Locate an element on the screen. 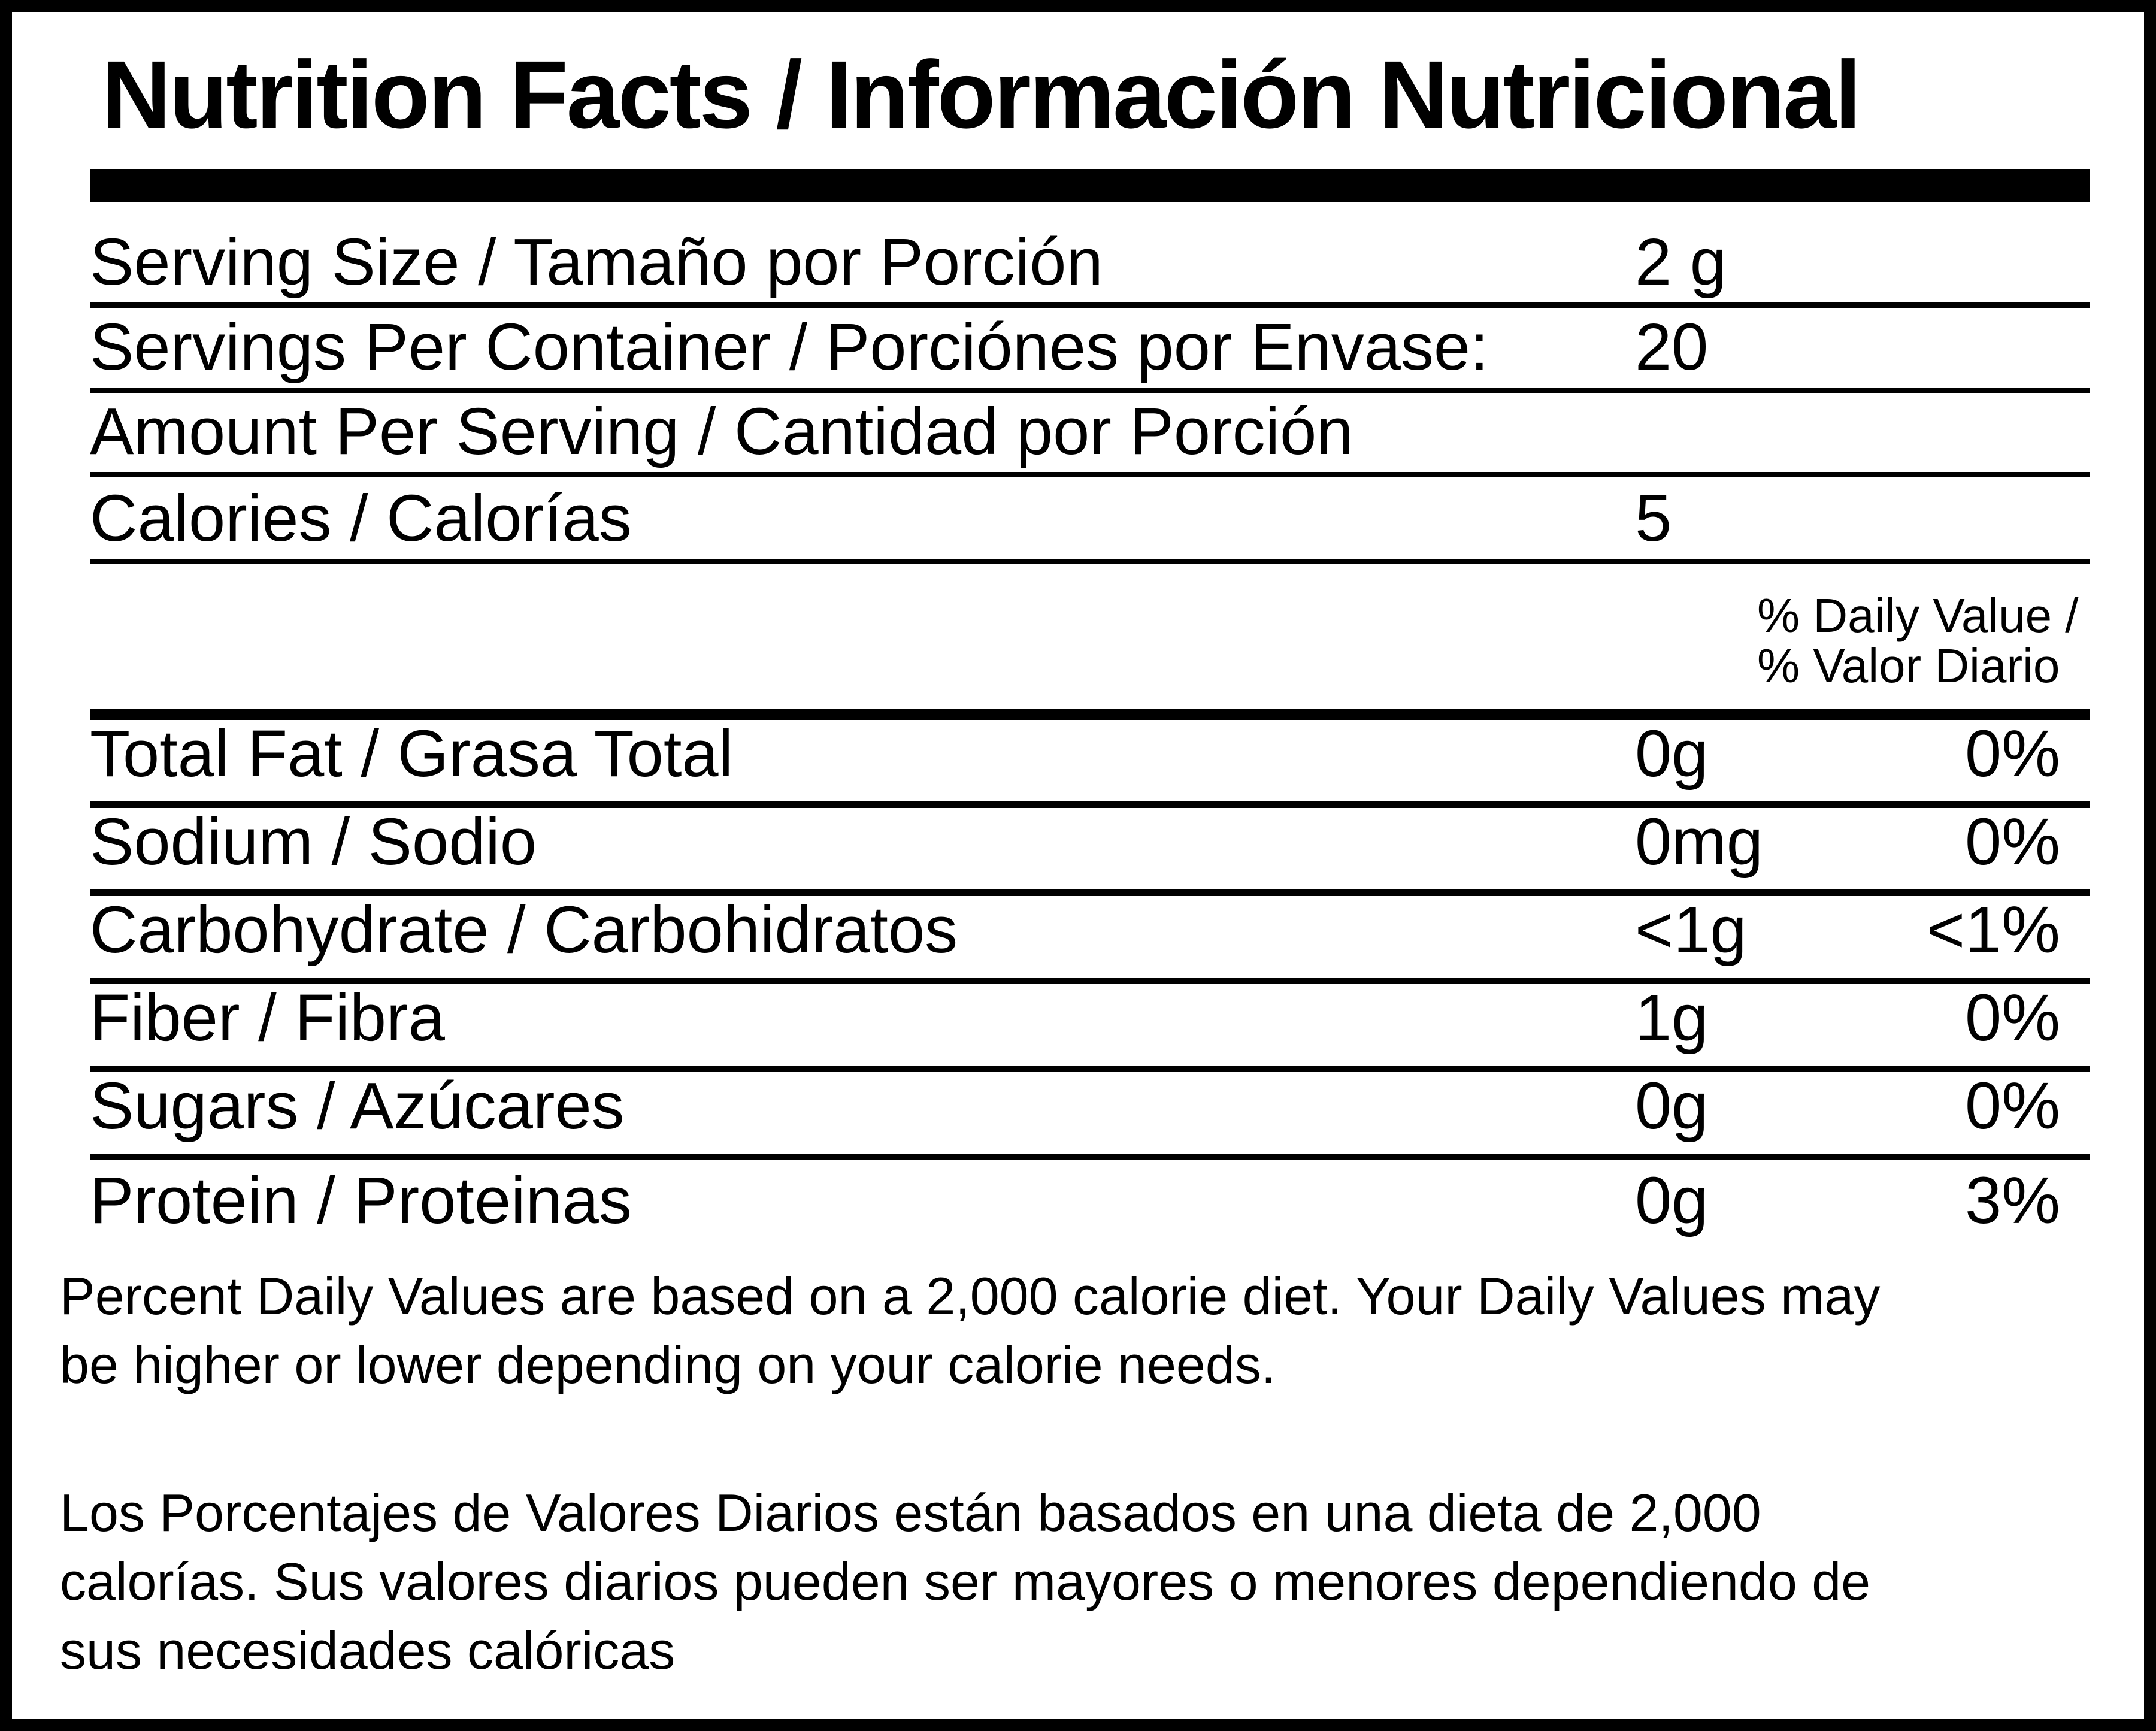 Image resolution: width=2156 pixels, height=1731 pixels. fiber-daily-value: 0% is located at coordinates (2012, 1018).